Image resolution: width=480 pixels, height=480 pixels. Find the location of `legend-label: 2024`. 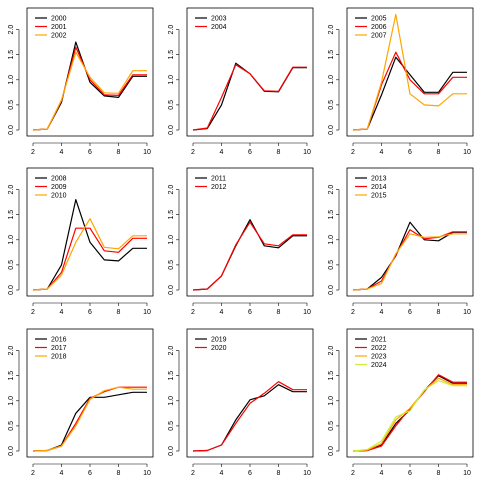

legend-label: 2024 is located at coordinates (379, 365).